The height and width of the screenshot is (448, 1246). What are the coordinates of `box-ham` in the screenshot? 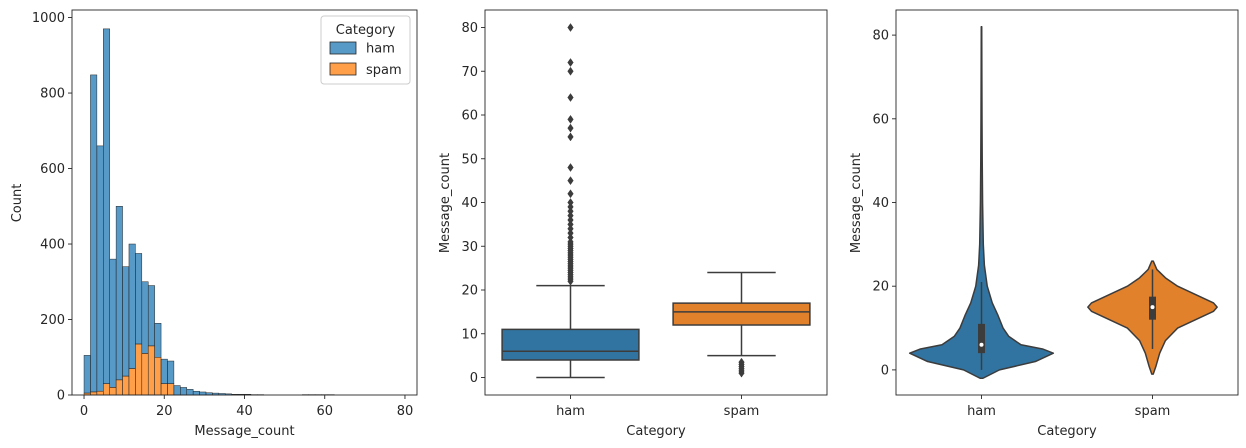 It's located at (570, 344).